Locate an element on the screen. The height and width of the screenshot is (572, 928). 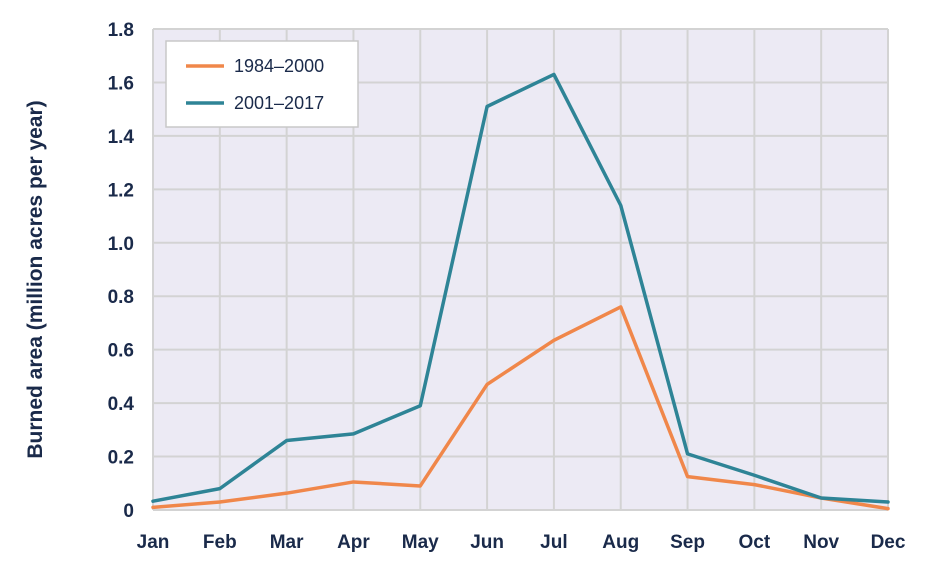
x-tick-label: Jun is located at coordinates (487, 542).